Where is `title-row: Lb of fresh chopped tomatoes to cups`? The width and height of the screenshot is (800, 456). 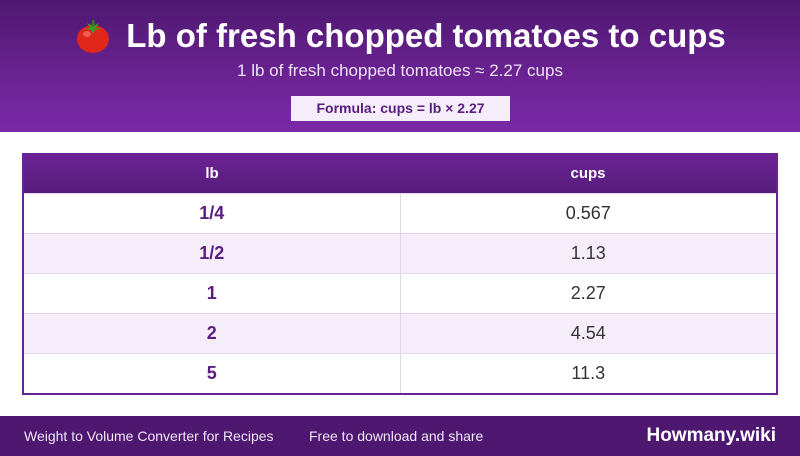
title-row: Lb of fresh chopped tomatoes to cups is located at coordinates (400, 36).